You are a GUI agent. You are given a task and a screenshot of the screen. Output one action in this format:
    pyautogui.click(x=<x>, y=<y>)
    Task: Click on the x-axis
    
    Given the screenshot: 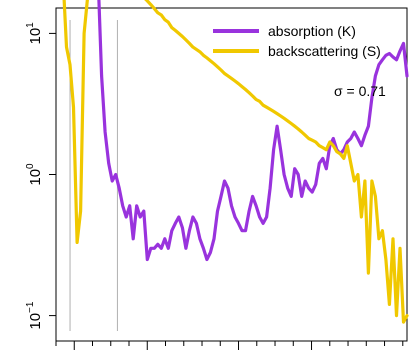 What is the action you would take?
    pyautogui.click(x=229, y=345)
    